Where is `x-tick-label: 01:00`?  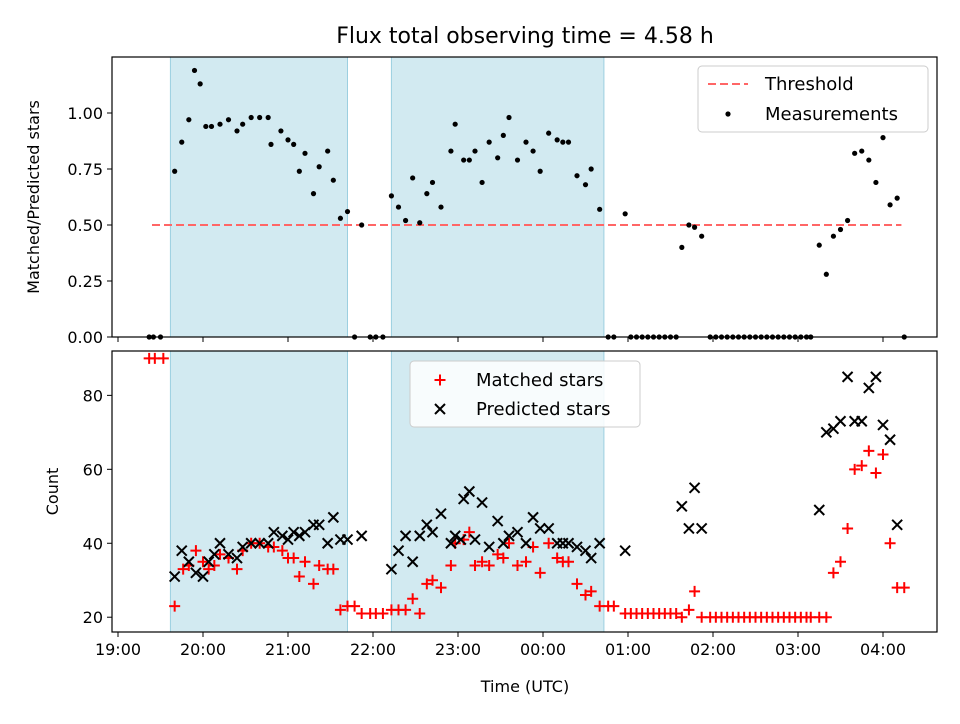
x-tick-label: 01:00 is located at coordinates (628, 649).